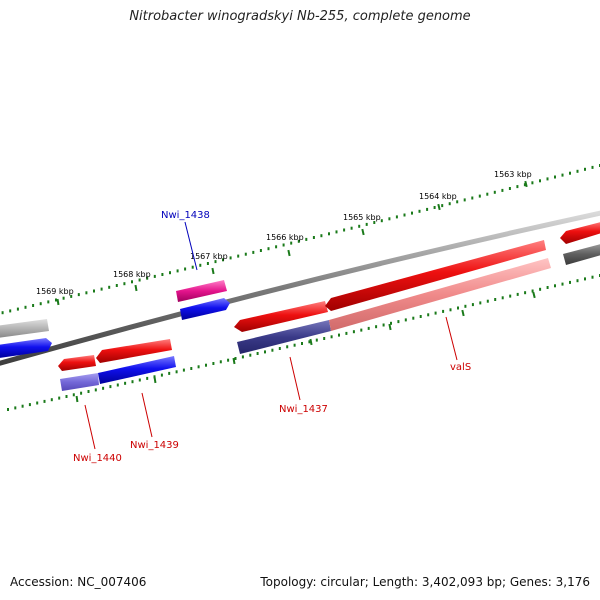  What do you see at coordinates (513, 174) in the screenshot?
I see `scale-label-1563: 1563 kbp` at bounding box center [513, 174].